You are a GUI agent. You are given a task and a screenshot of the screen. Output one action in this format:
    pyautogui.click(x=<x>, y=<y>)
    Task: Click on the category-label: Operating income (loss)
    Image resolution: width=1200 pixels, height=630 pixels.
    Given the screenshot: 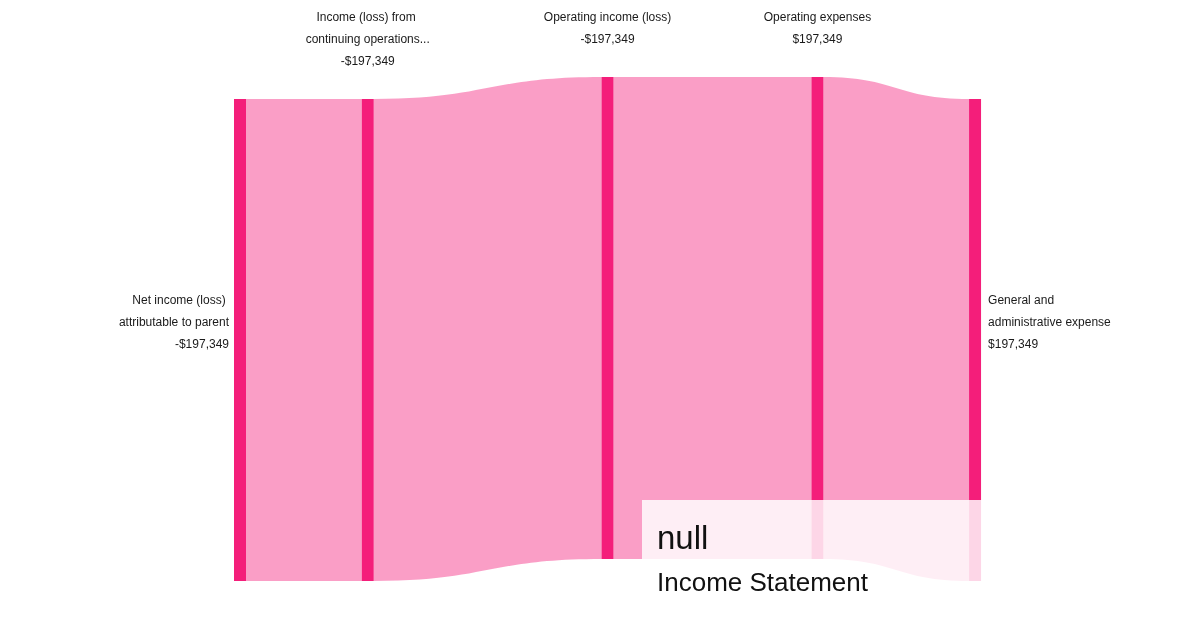 What is the action you would take?
    pyautogui.click(x=607, y=17)
    